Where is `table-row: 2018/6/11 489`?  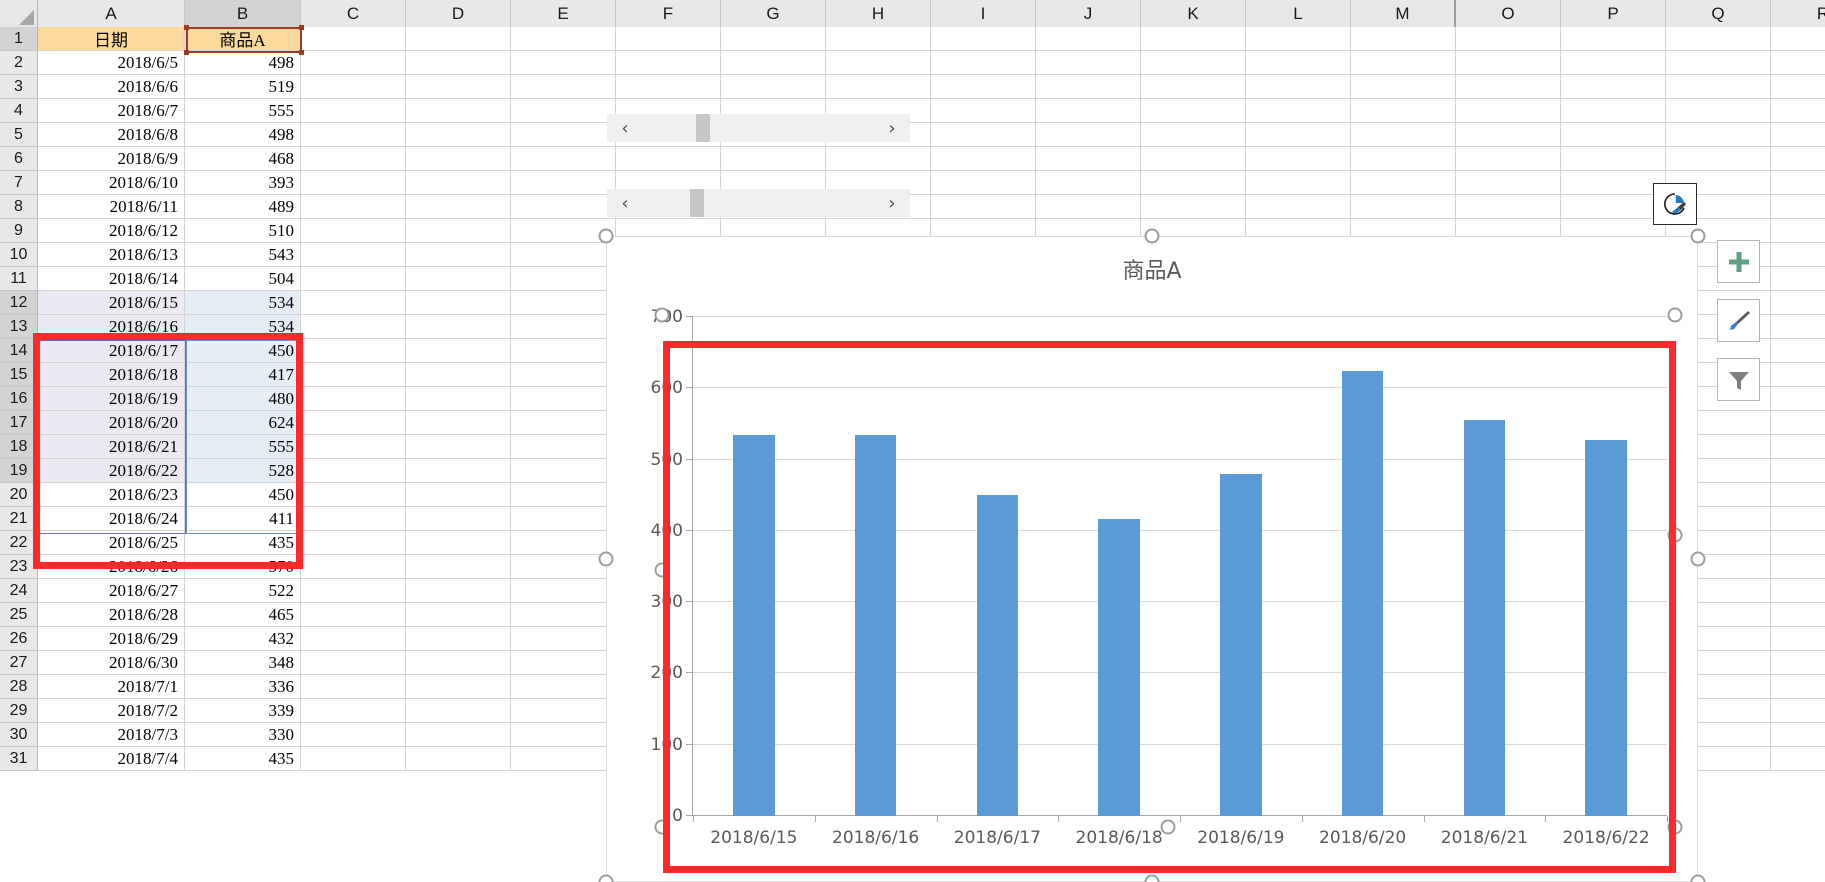
table-row: 2018/6/11 489 is located at coordinates (931, 207).